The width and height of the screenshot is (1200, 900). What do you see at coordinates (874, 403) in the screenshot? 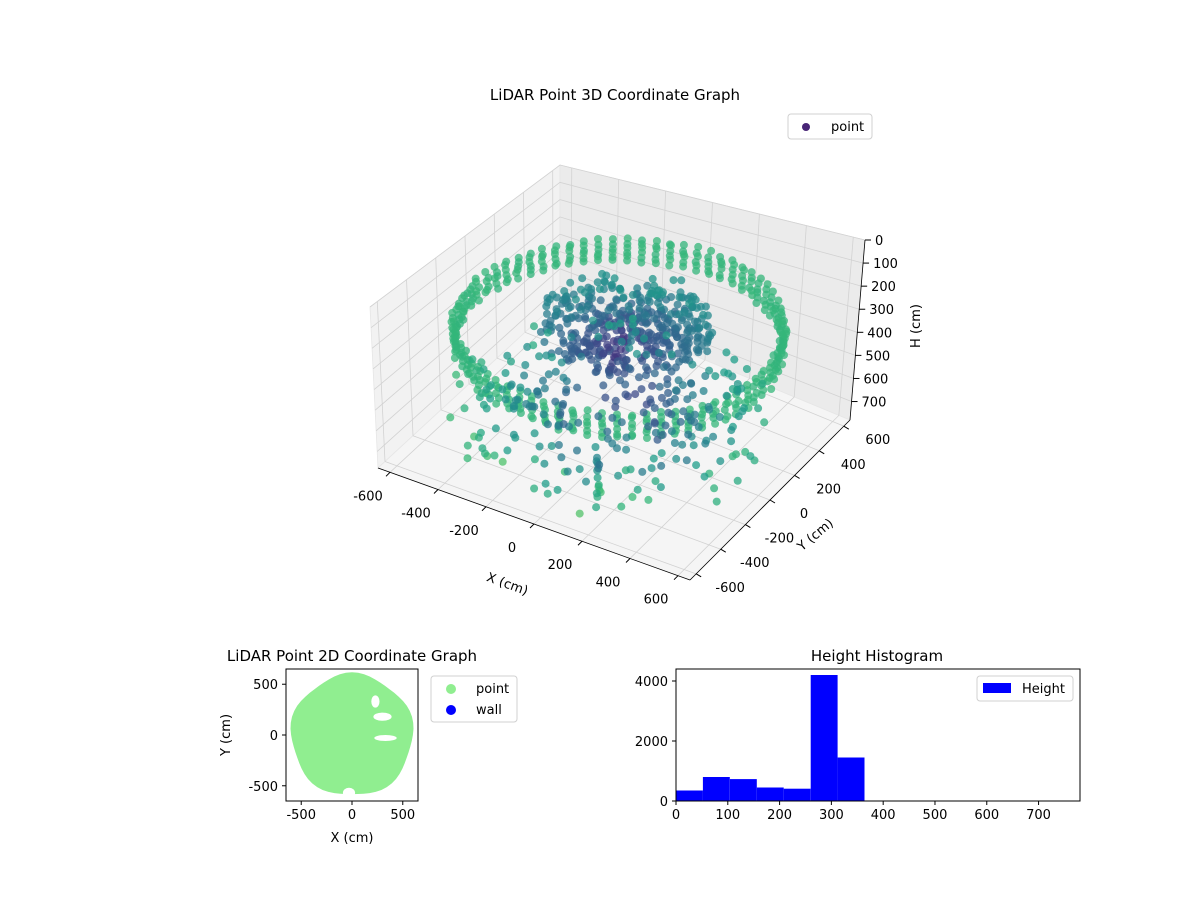
I see `z-tick-label-3d: 700` at bounding box center [874, 403].